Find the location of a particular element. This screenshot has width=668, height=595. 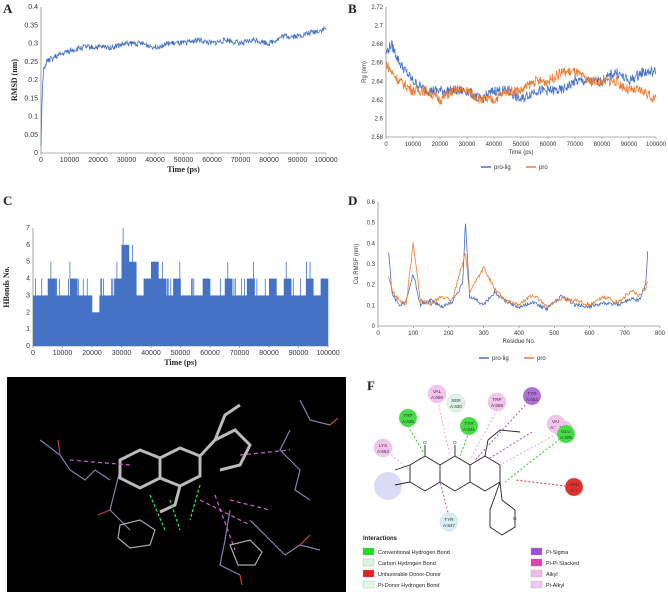

x-tick-label: 600 is located at coordinates (589, 334).